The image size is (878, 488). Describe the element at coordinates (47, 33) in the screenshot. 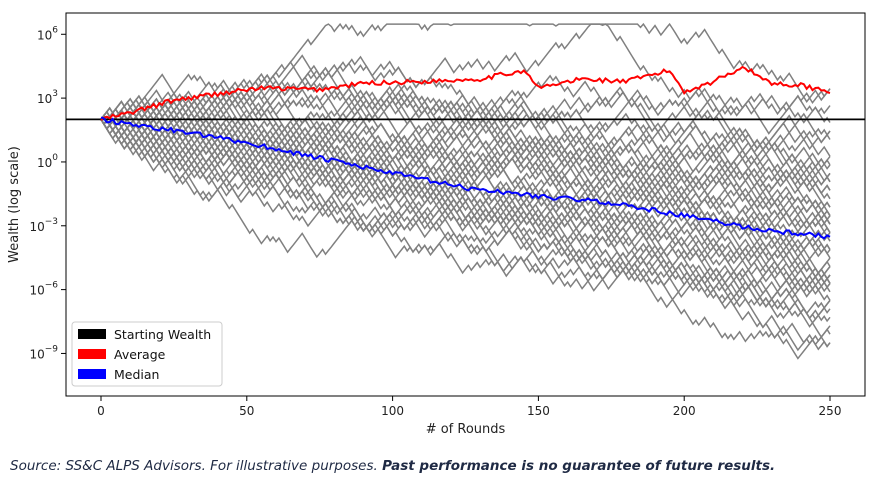

I see `y-tick-label: 10⁶` at that location.